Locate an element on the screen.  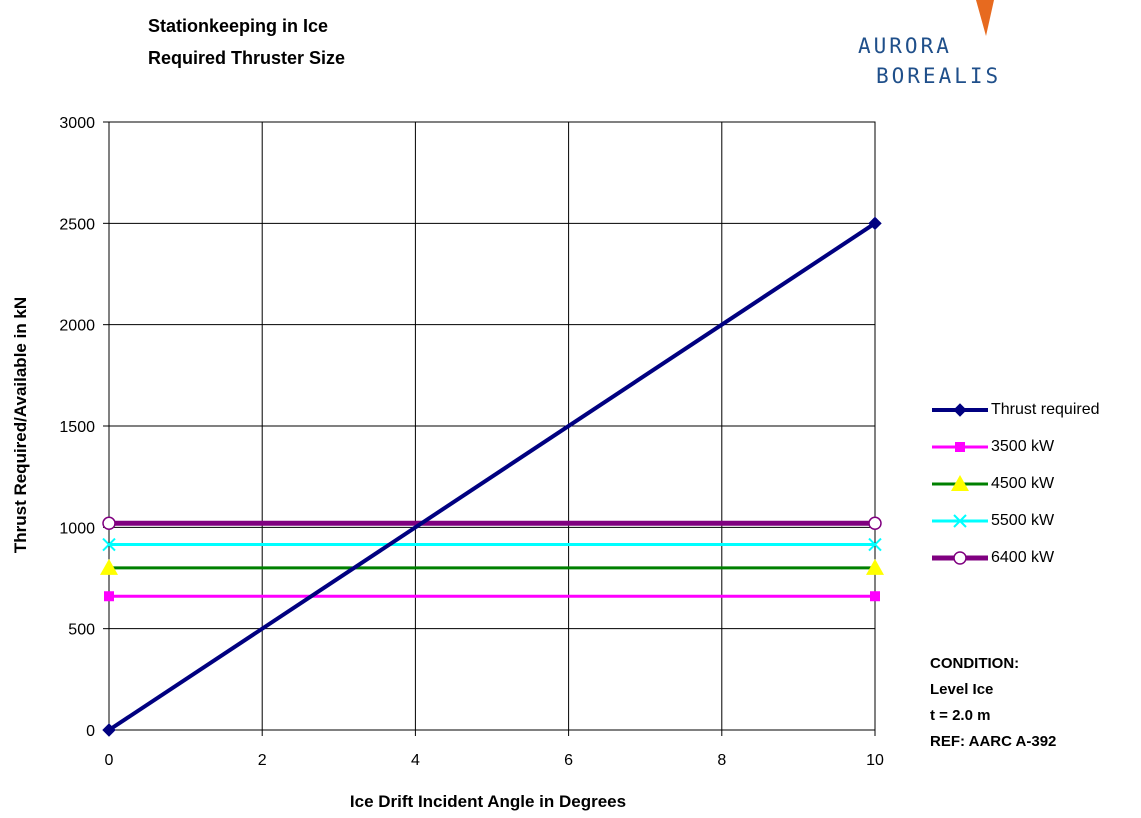
chart-title-line-2: Required Thruster Size is located at coordinates (247, 58).